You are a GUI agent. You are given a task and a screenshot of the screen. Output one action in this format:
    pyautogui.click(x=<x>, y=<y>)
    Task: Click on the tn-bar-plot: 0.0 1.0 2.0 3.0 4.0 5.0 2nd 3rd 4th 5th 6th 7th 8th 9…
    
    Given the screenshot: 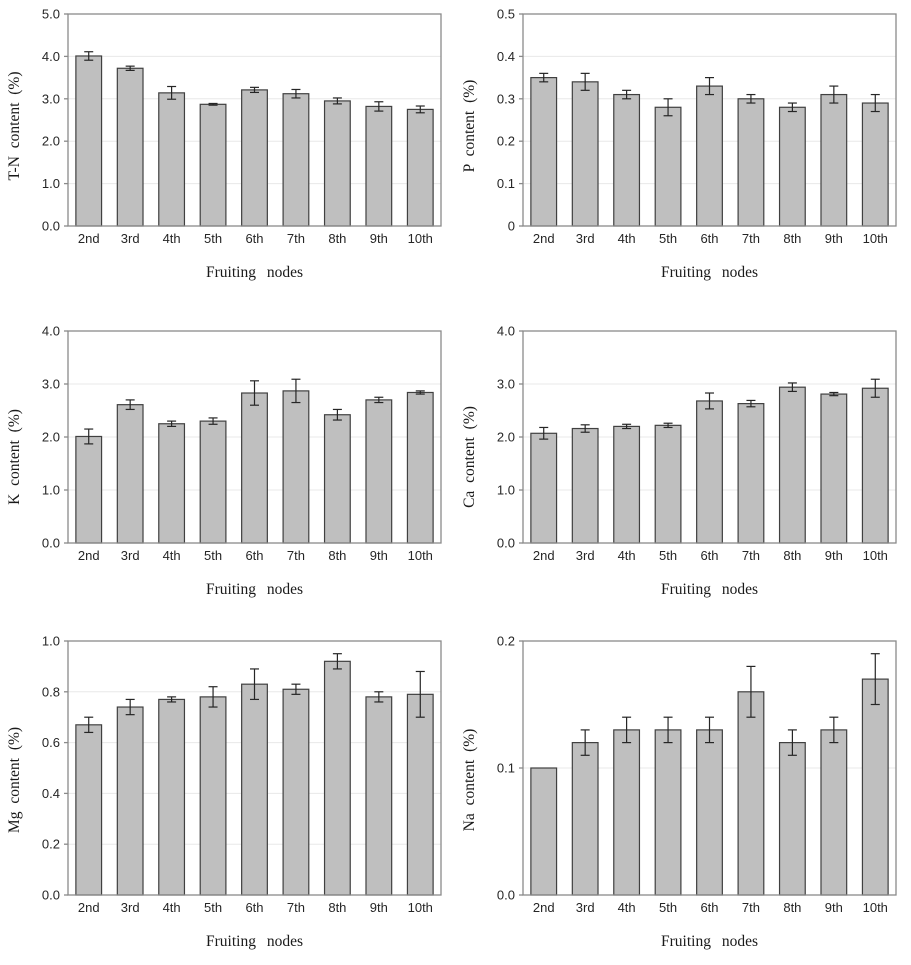 What is the action you would take?
    pyautogui.click(x=242, y=126)
    